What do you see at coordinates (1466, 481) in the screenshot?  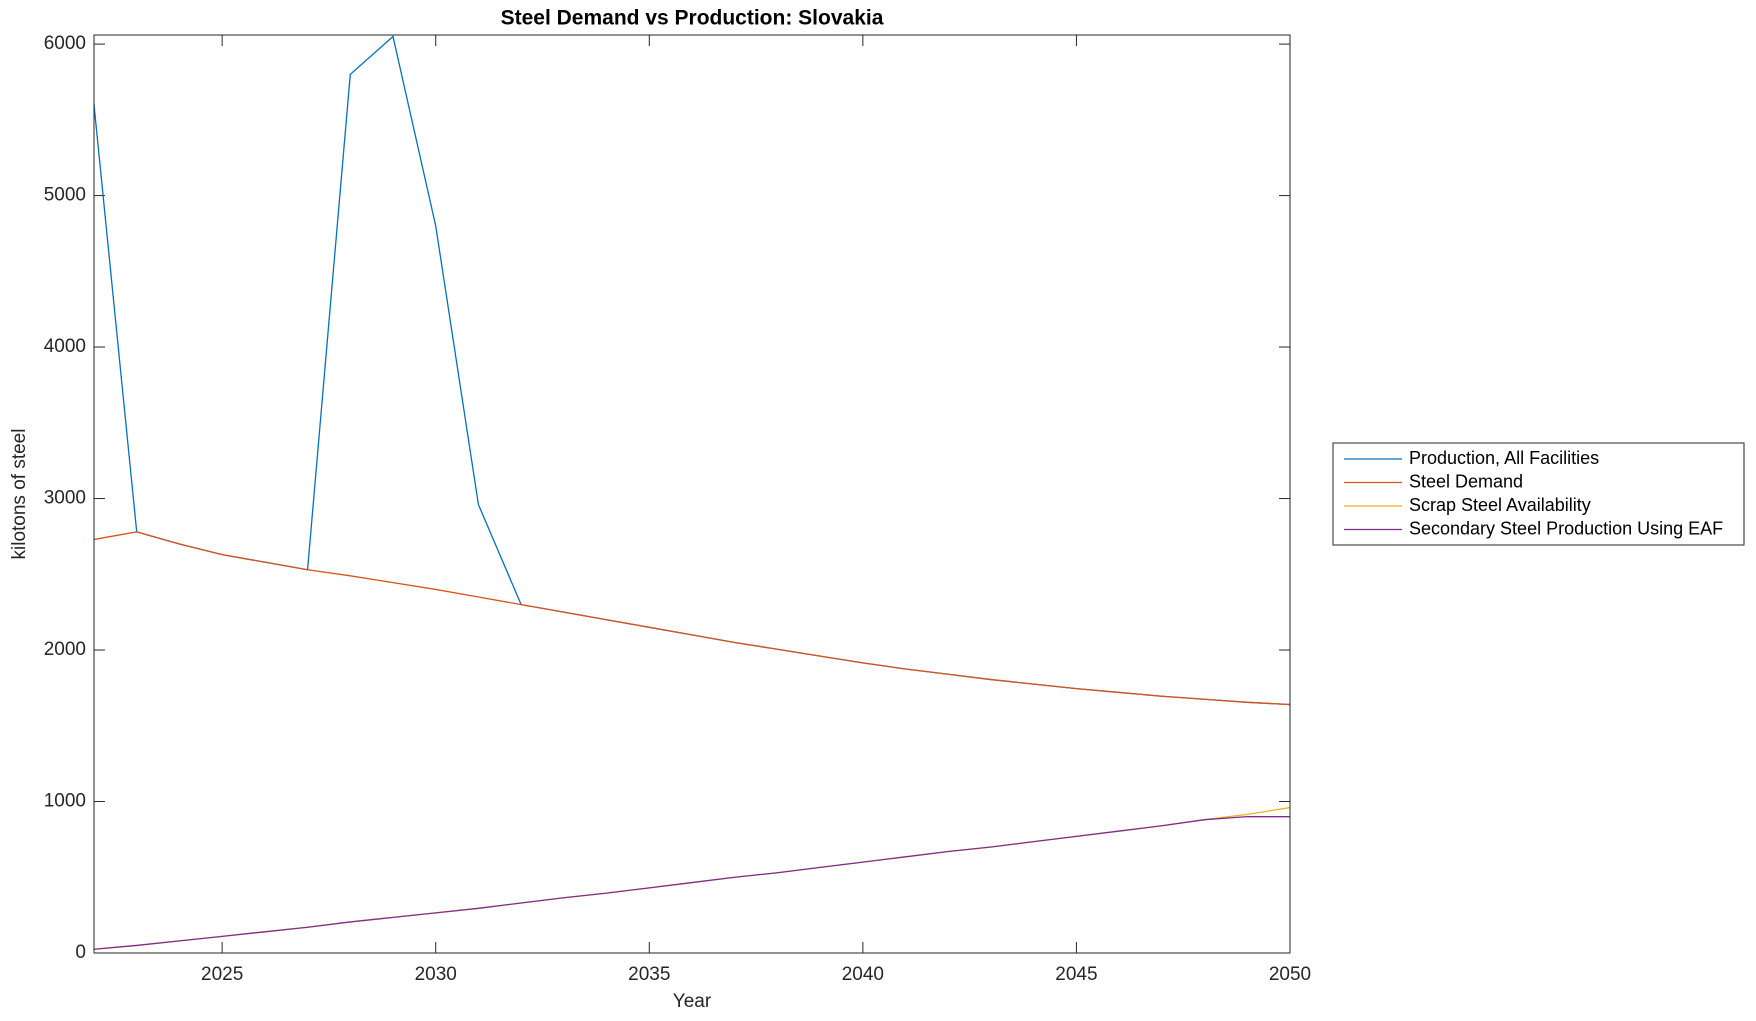 I see `legend-label: Steel Demand` at bounding box center [1466, 481].